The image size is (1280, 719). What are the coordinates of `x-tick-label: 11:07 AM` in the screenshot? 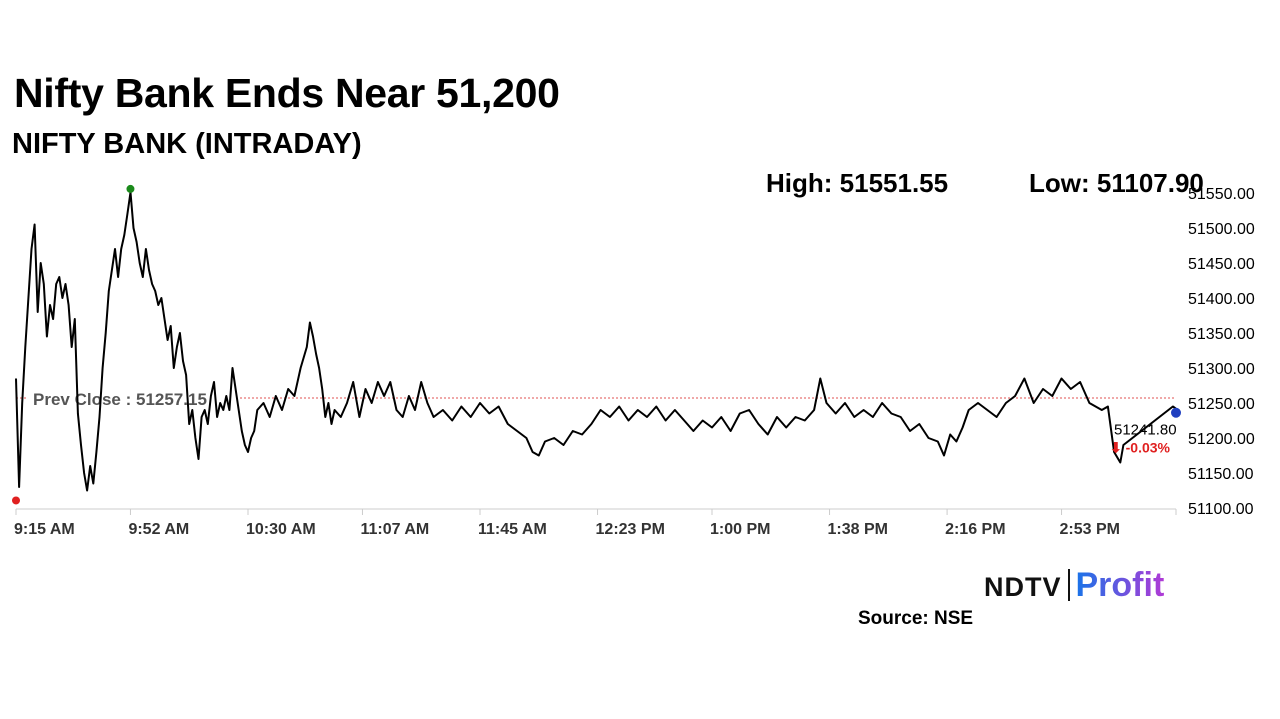 It's located at (394, 529).